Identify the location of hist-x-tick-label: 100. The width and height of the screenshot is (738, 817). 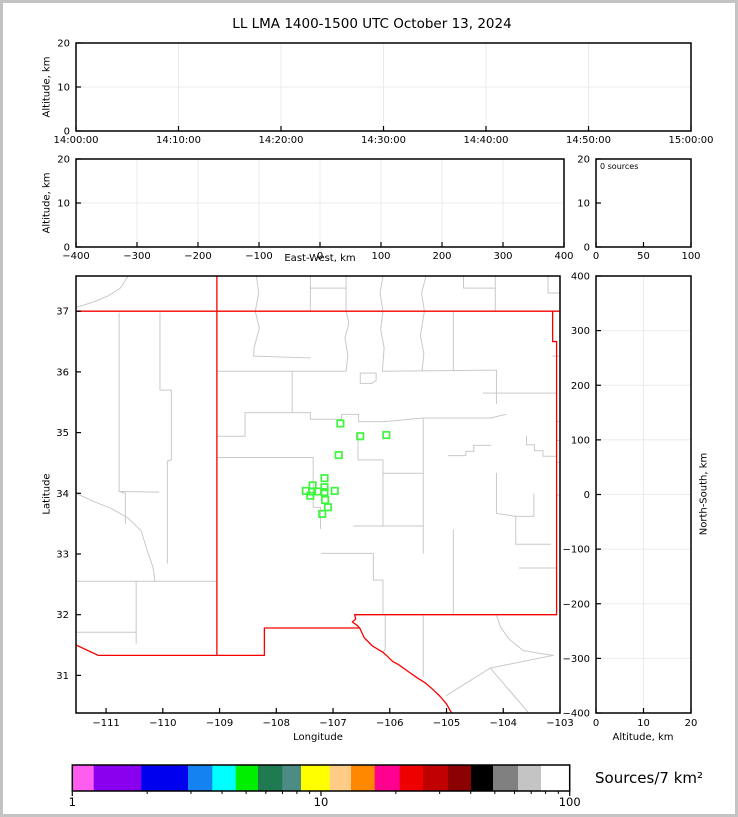
(690, 256).